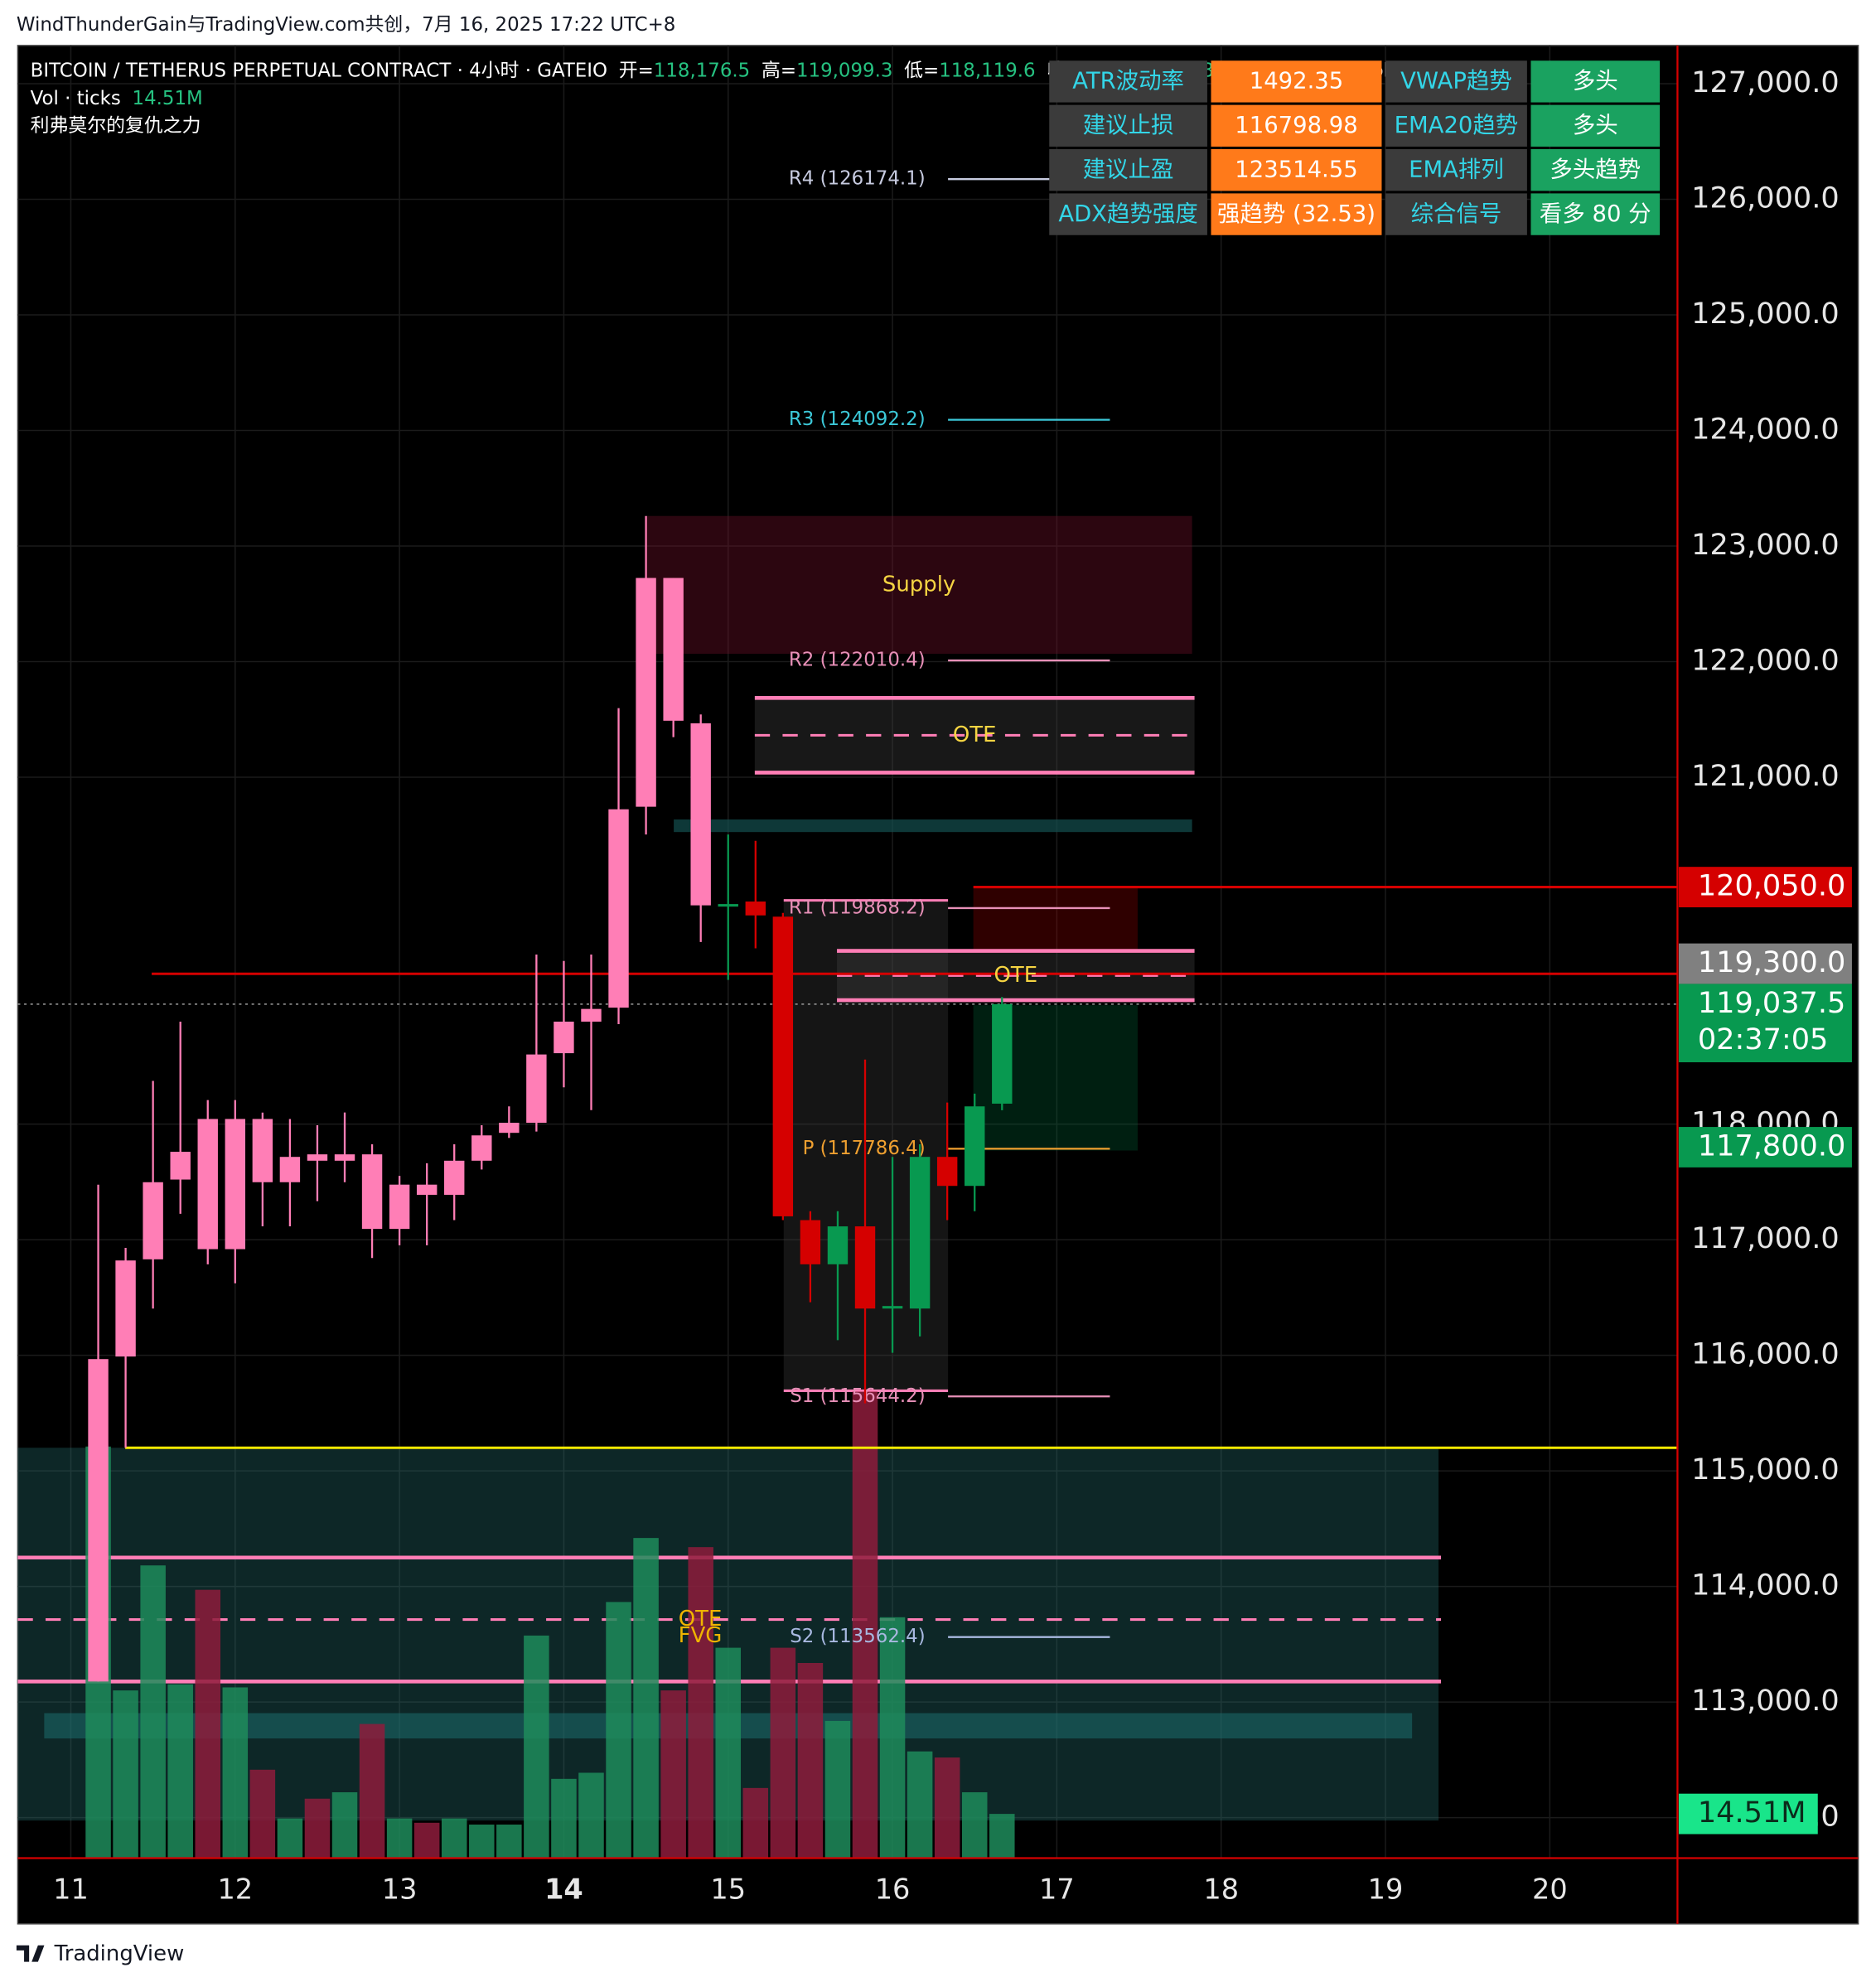  What do you see at coordinates (728, 1889) in the screenshot?
I see `x-tick-label: 15` at bounding box center [728, 1889].